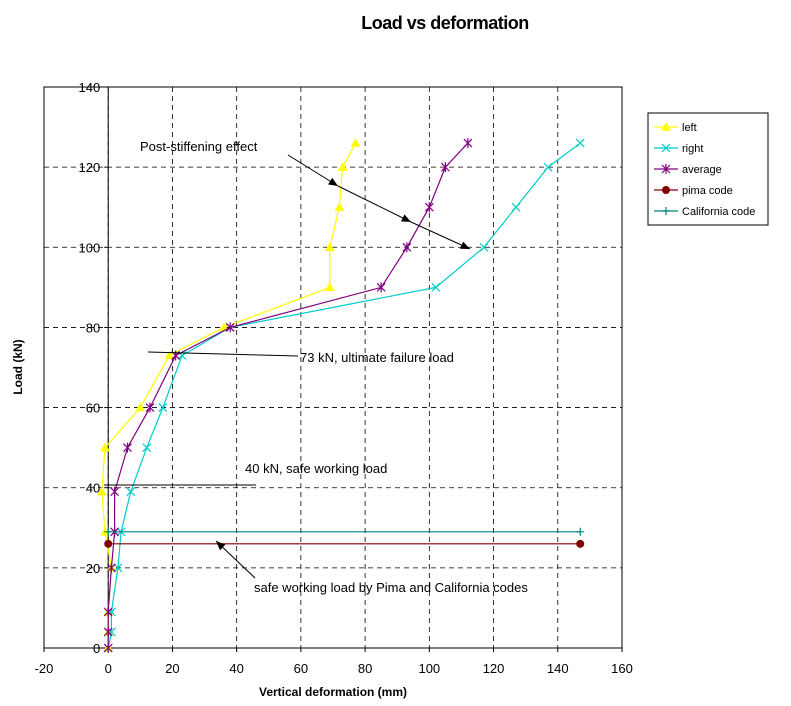 This screenshot has width=791, height=706. I want to click on x-tick-label: 100, so click(429, 668).